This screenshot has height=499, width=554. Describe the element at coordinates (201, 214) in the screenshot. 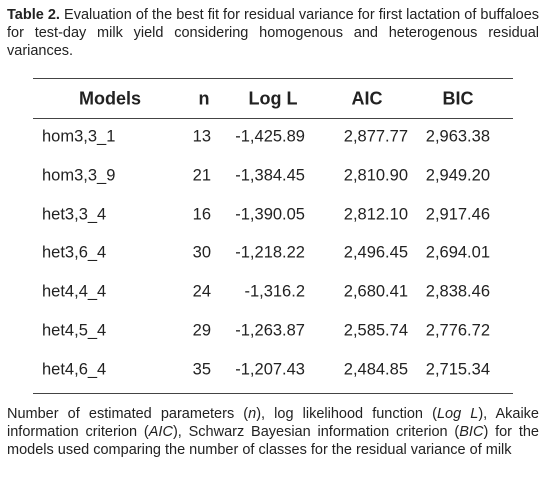

I see `table-cell: 16` at that location.